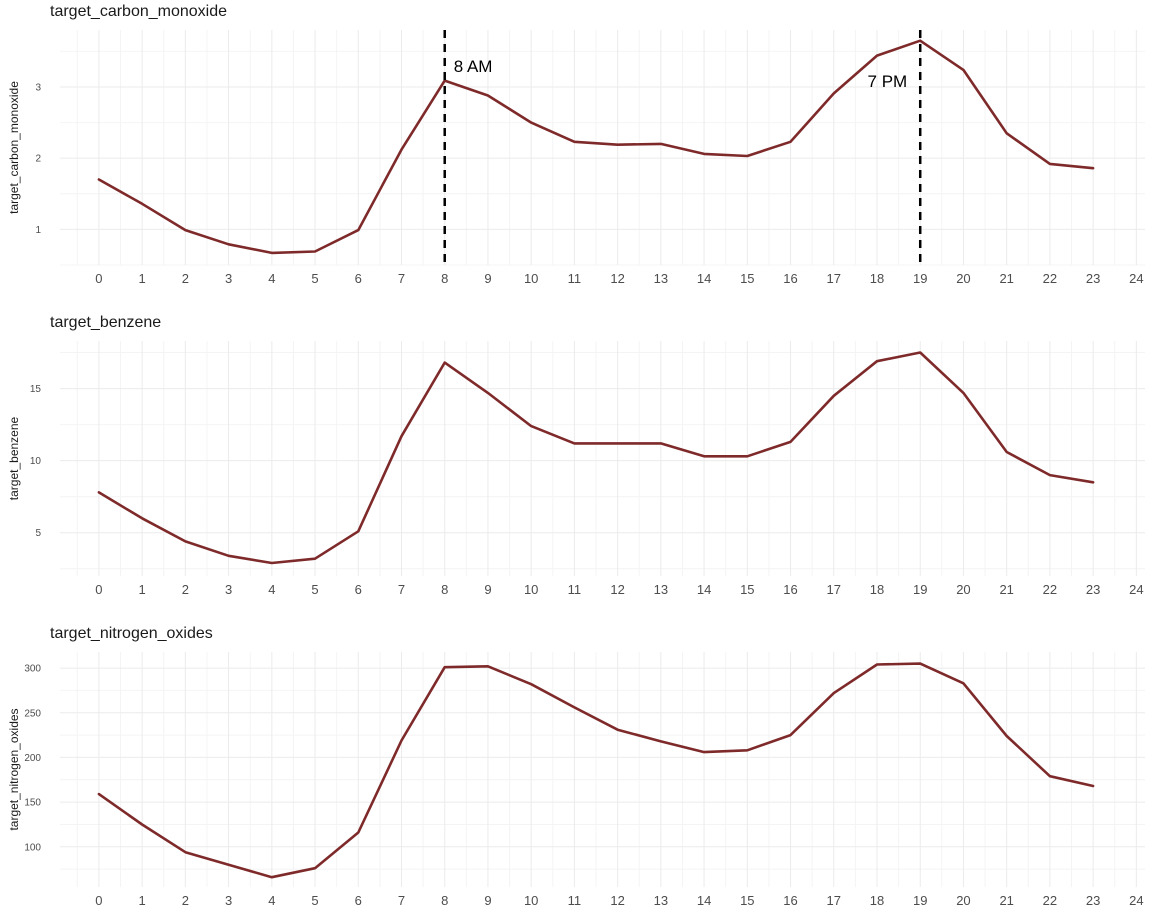 This screenshot has height=916, width=1153. What do you see at coordinates (38, 533) in the screenshot?
I see `y-tick-label: 5` at bounding box center [38, 533].